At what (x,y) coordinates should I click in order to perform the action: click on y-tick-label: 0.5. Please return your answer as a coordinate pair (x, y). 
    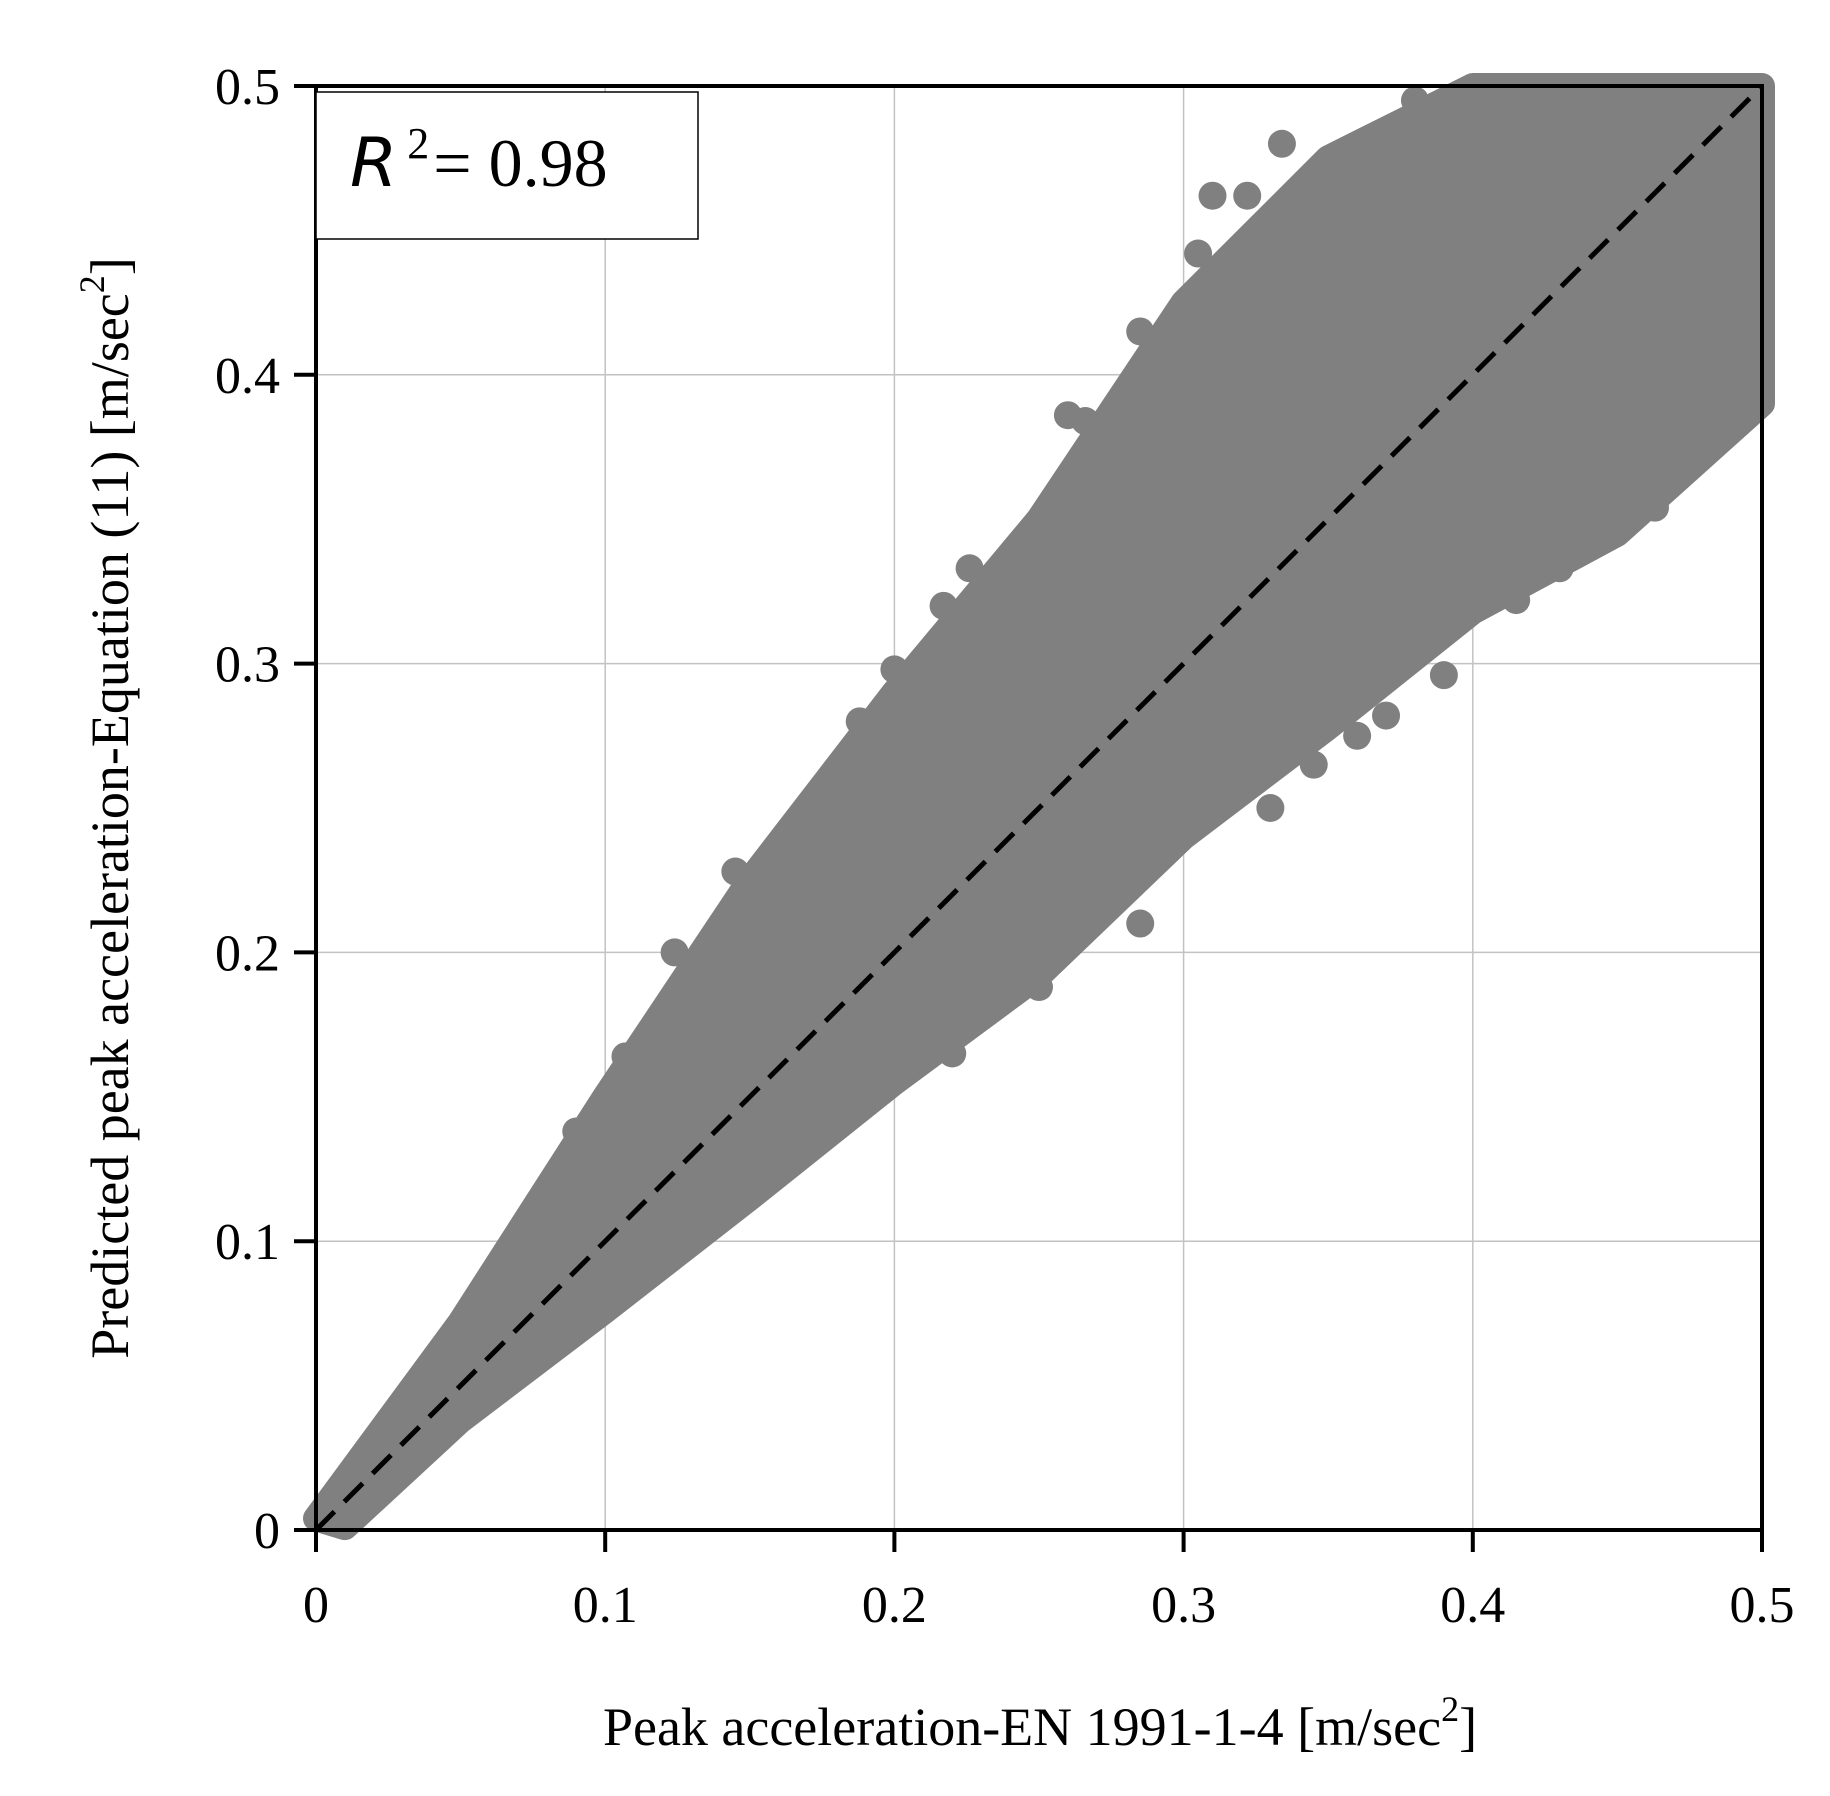
    Looking at the image, I should click on (247, 87).